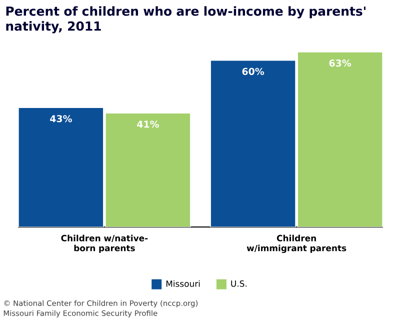  I want to click on data-label: 63%, so click(340, 63).